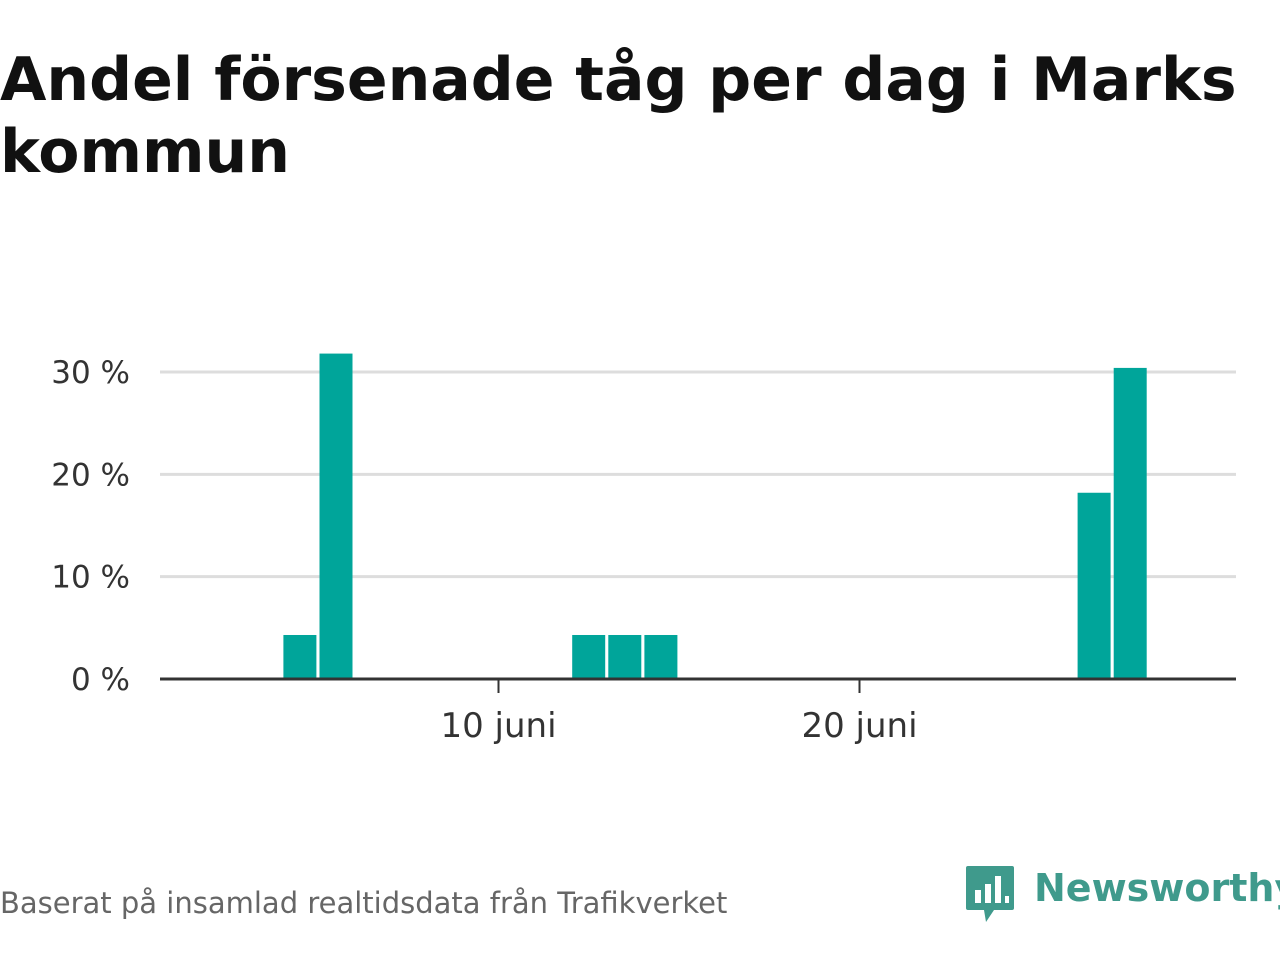 Image resolution: width=1280 pixels, height=960 pixels. Describe the element at coordinates (1157, 888) in the screenshot. I see `brand-name: Newsworthy` at that location.